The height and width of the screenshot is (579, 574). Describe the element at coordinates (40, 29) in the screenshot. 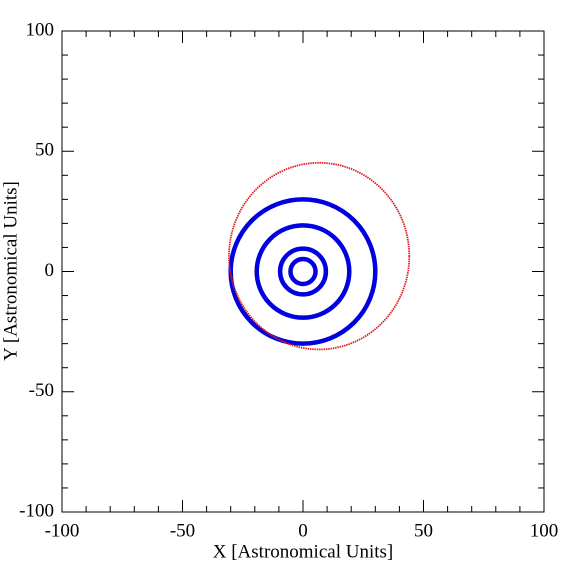

I see `y-tick-label: 100` at that location.